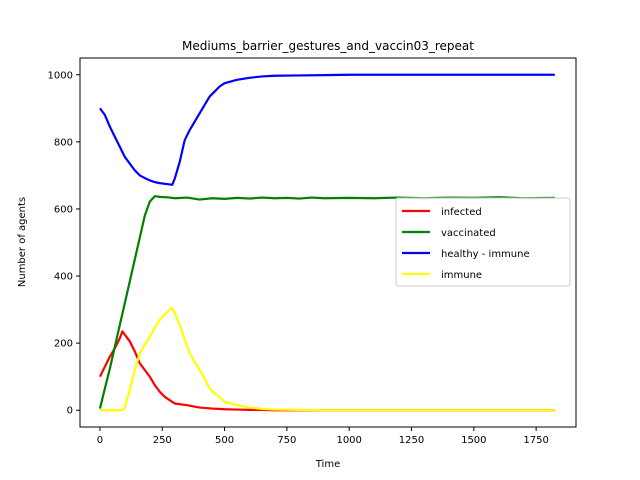  I want to click on legend-label: infected, so click(461, 212).